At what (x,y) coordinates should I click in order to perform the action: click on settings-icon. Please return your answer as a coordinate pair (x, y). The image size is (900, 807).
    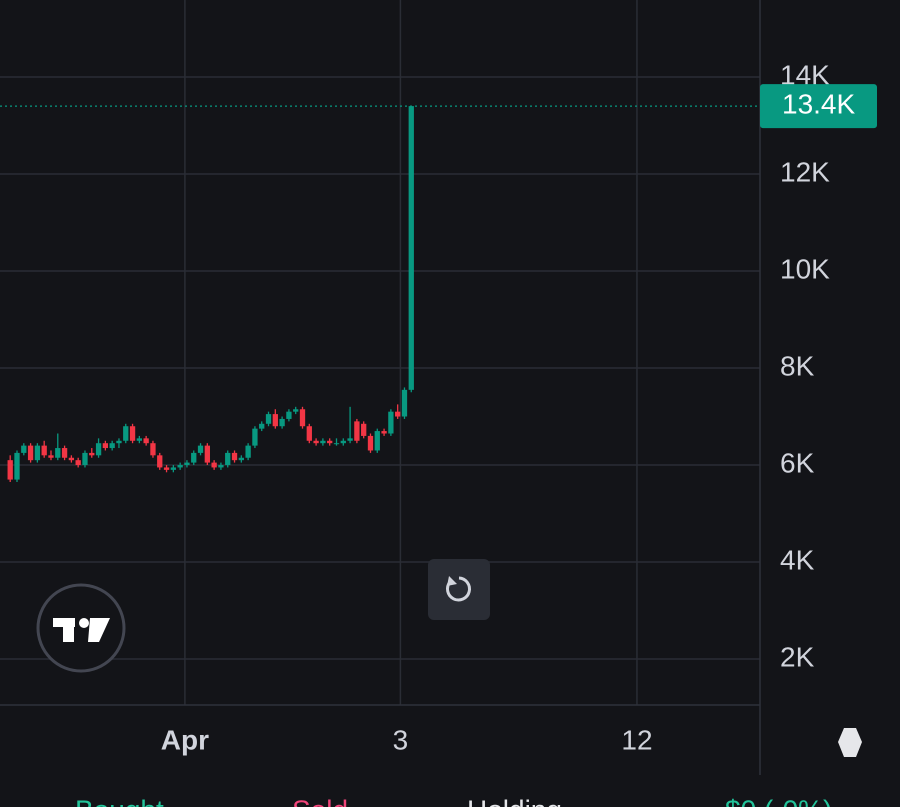
    Looking at the image, I should click on (850, 742).